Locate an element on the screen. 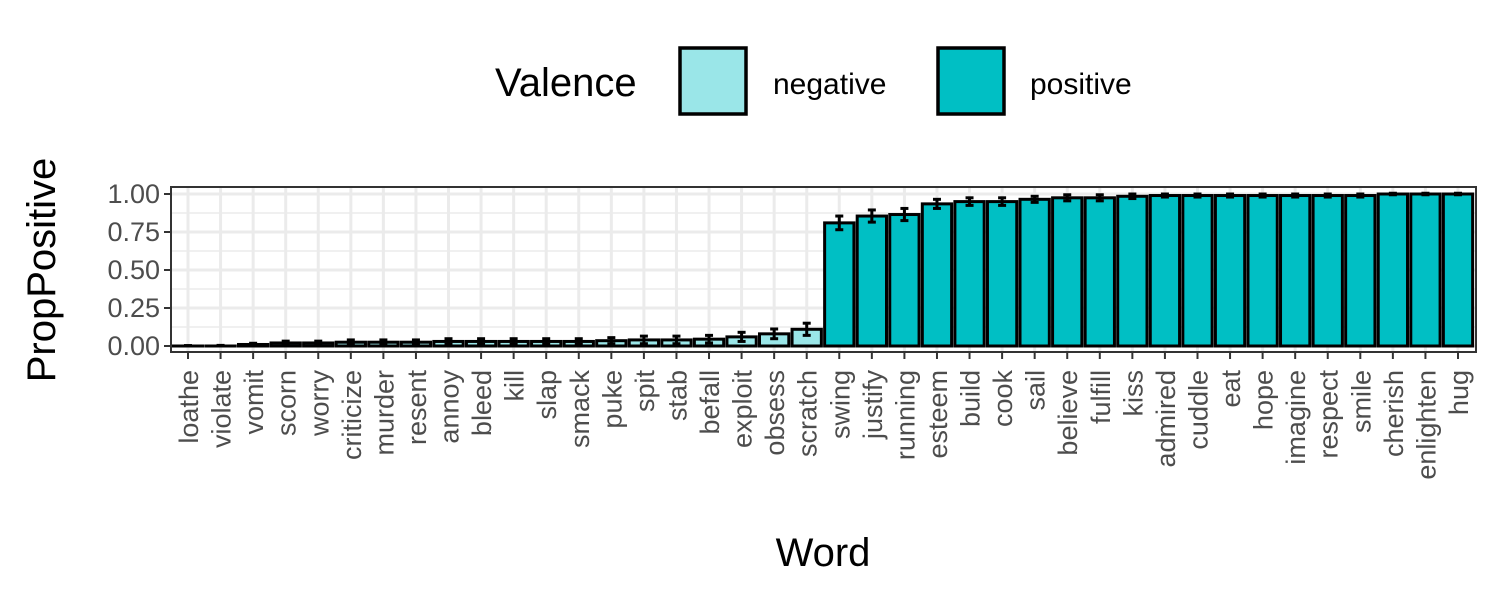 This screenshot has height=600, width=1500. x-tick-label-puke: puke is located at coordinates (612, 399).